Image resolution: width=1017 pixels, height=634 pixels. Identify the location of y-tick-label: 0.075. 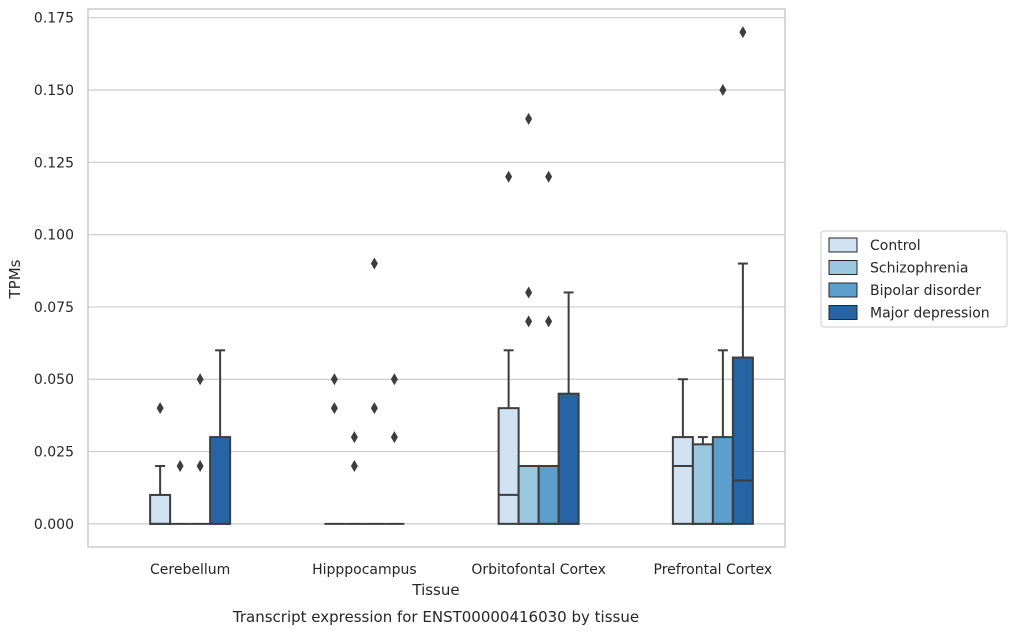
(54, 308).